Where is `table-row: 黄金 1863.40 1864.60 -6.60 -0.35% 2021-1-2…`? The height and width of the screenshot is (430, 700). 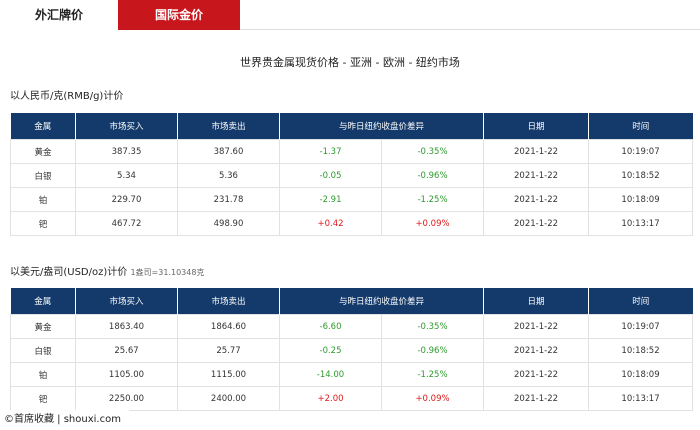 table-row: 黄金 1863.40 1864.60 -6.60 -0.35% 2021-1-2… is located at coordinates (352, 327).